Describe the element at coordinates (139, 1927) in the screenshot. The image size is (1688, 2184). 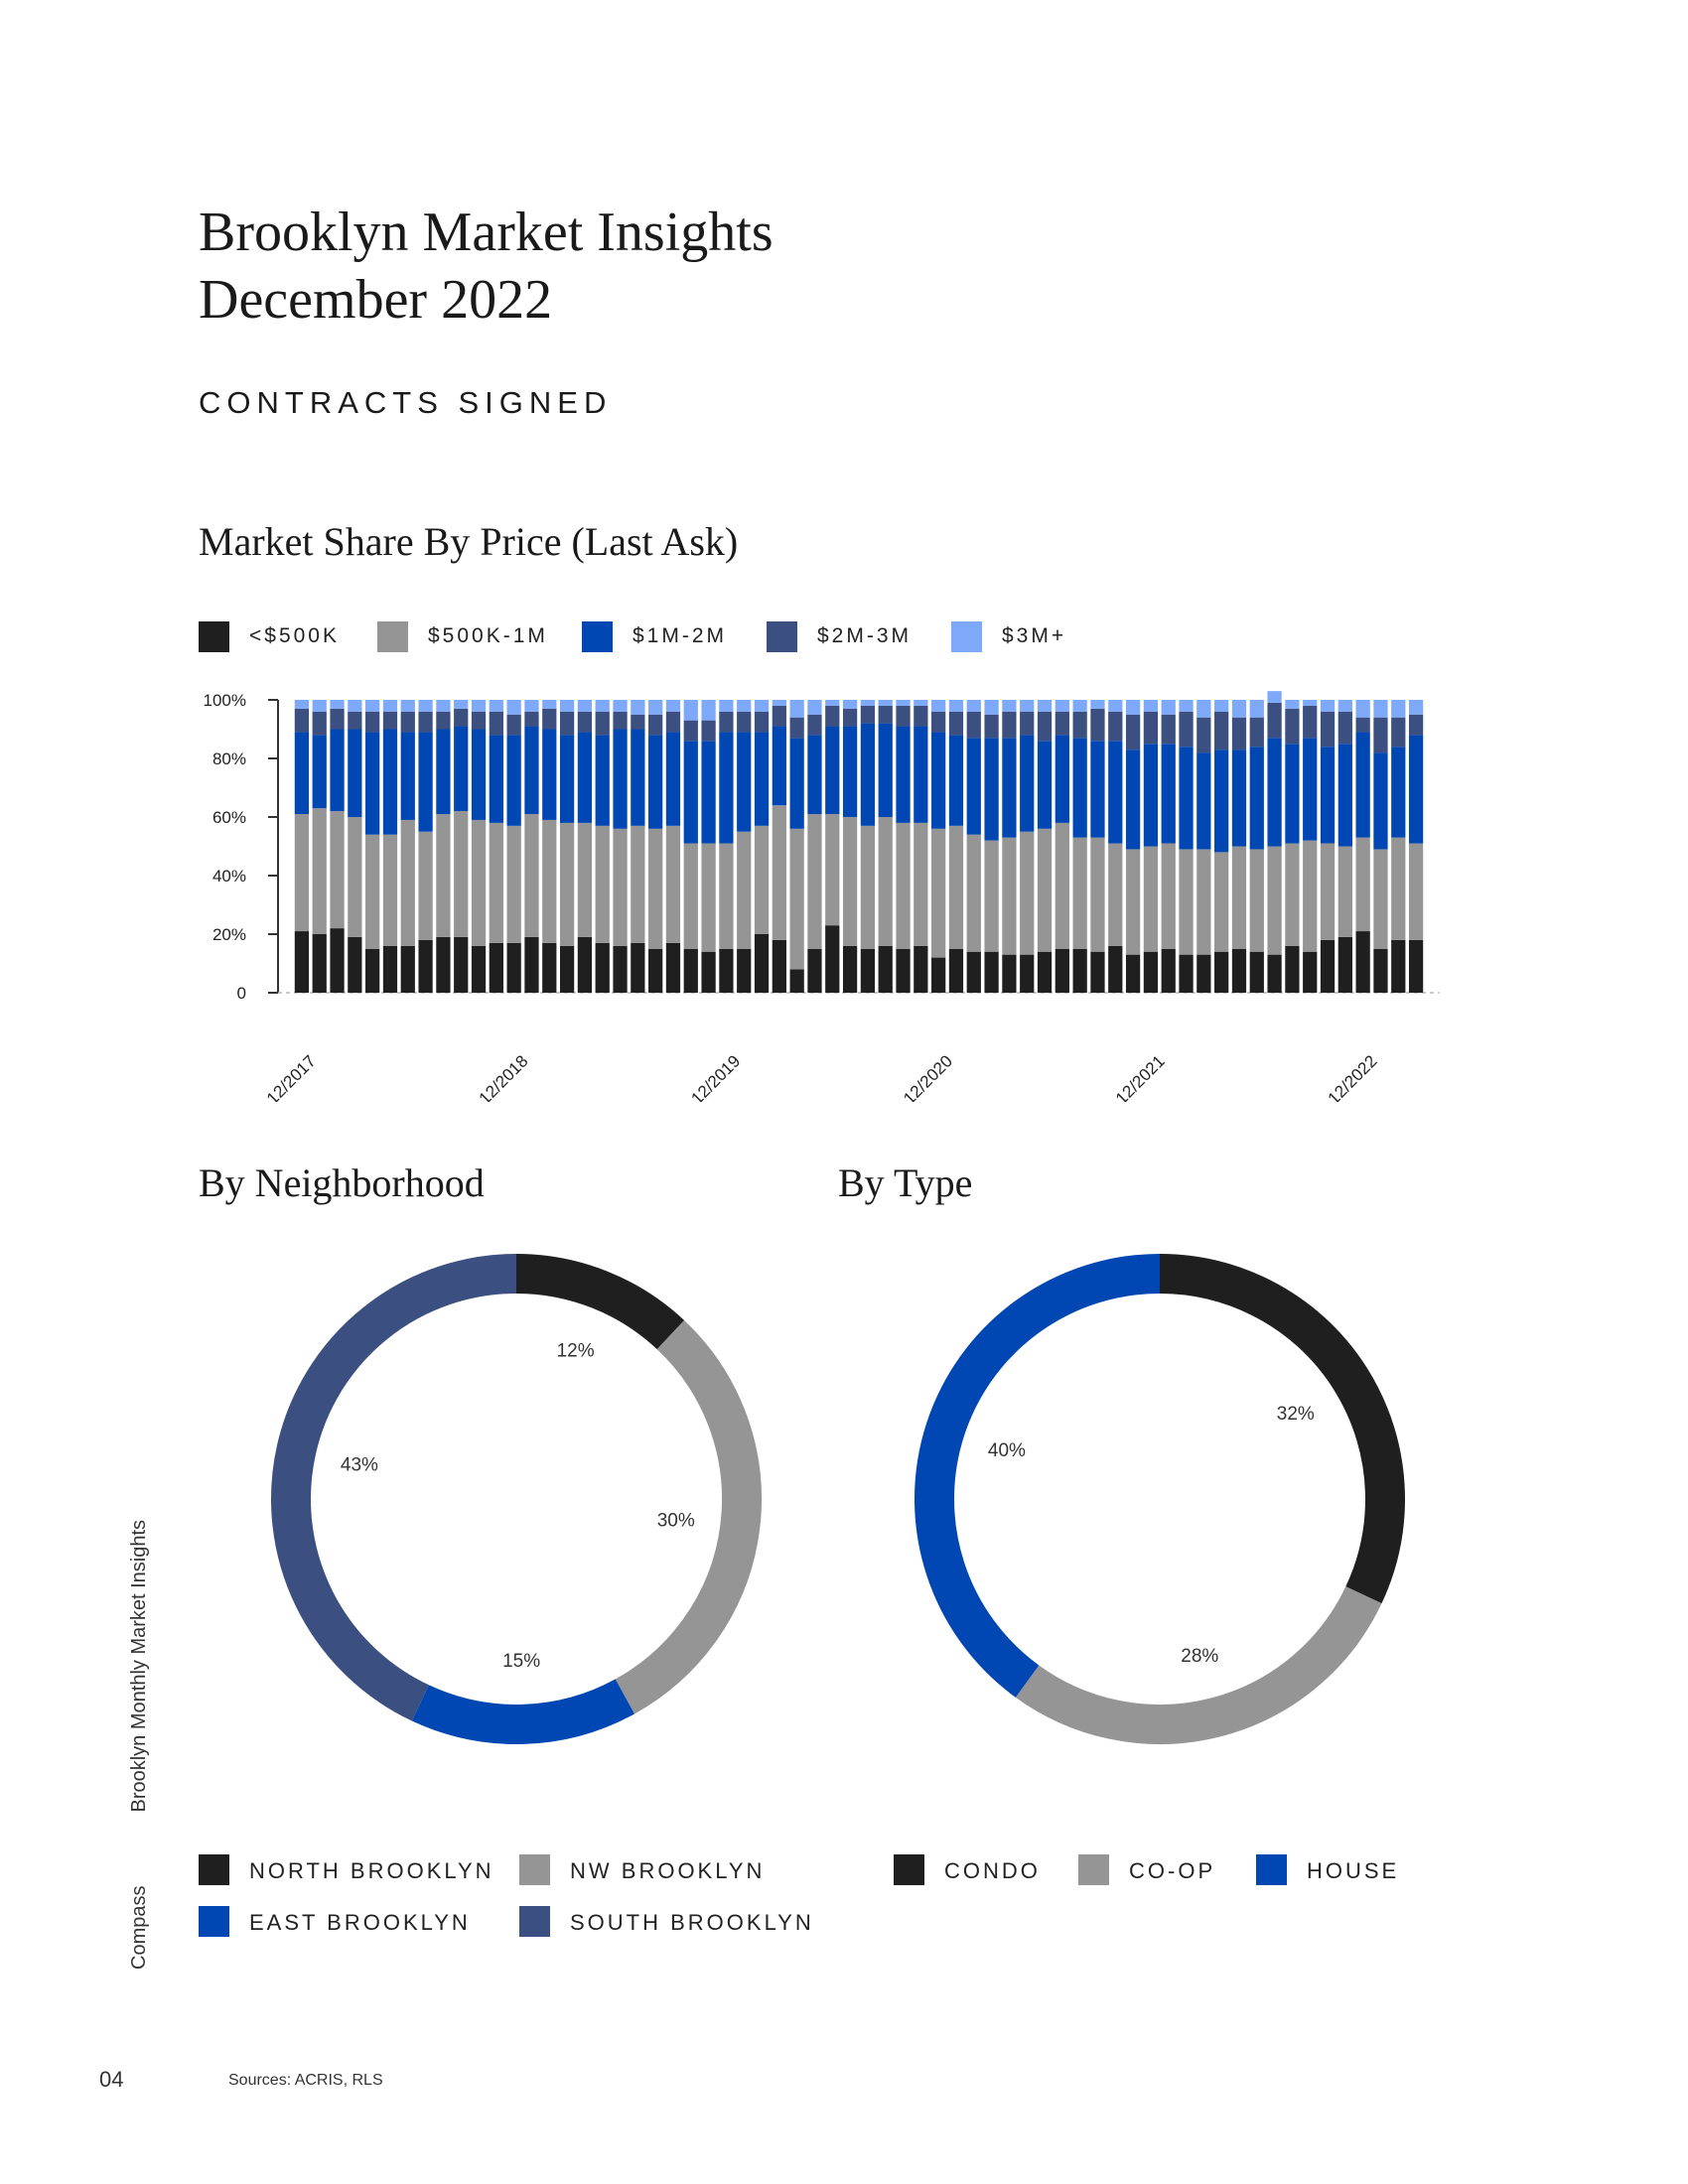
I see `side-brand: Compass` at that location.